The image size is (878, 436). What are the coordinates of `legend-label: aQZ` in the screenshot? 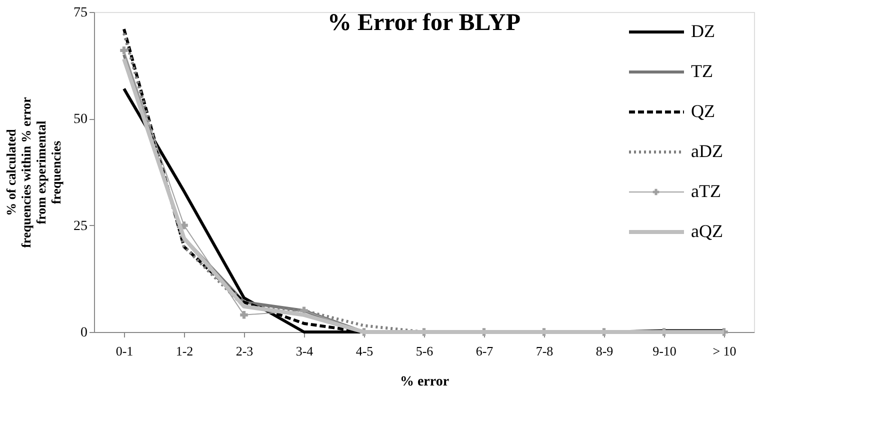 It's located at (707, 231).